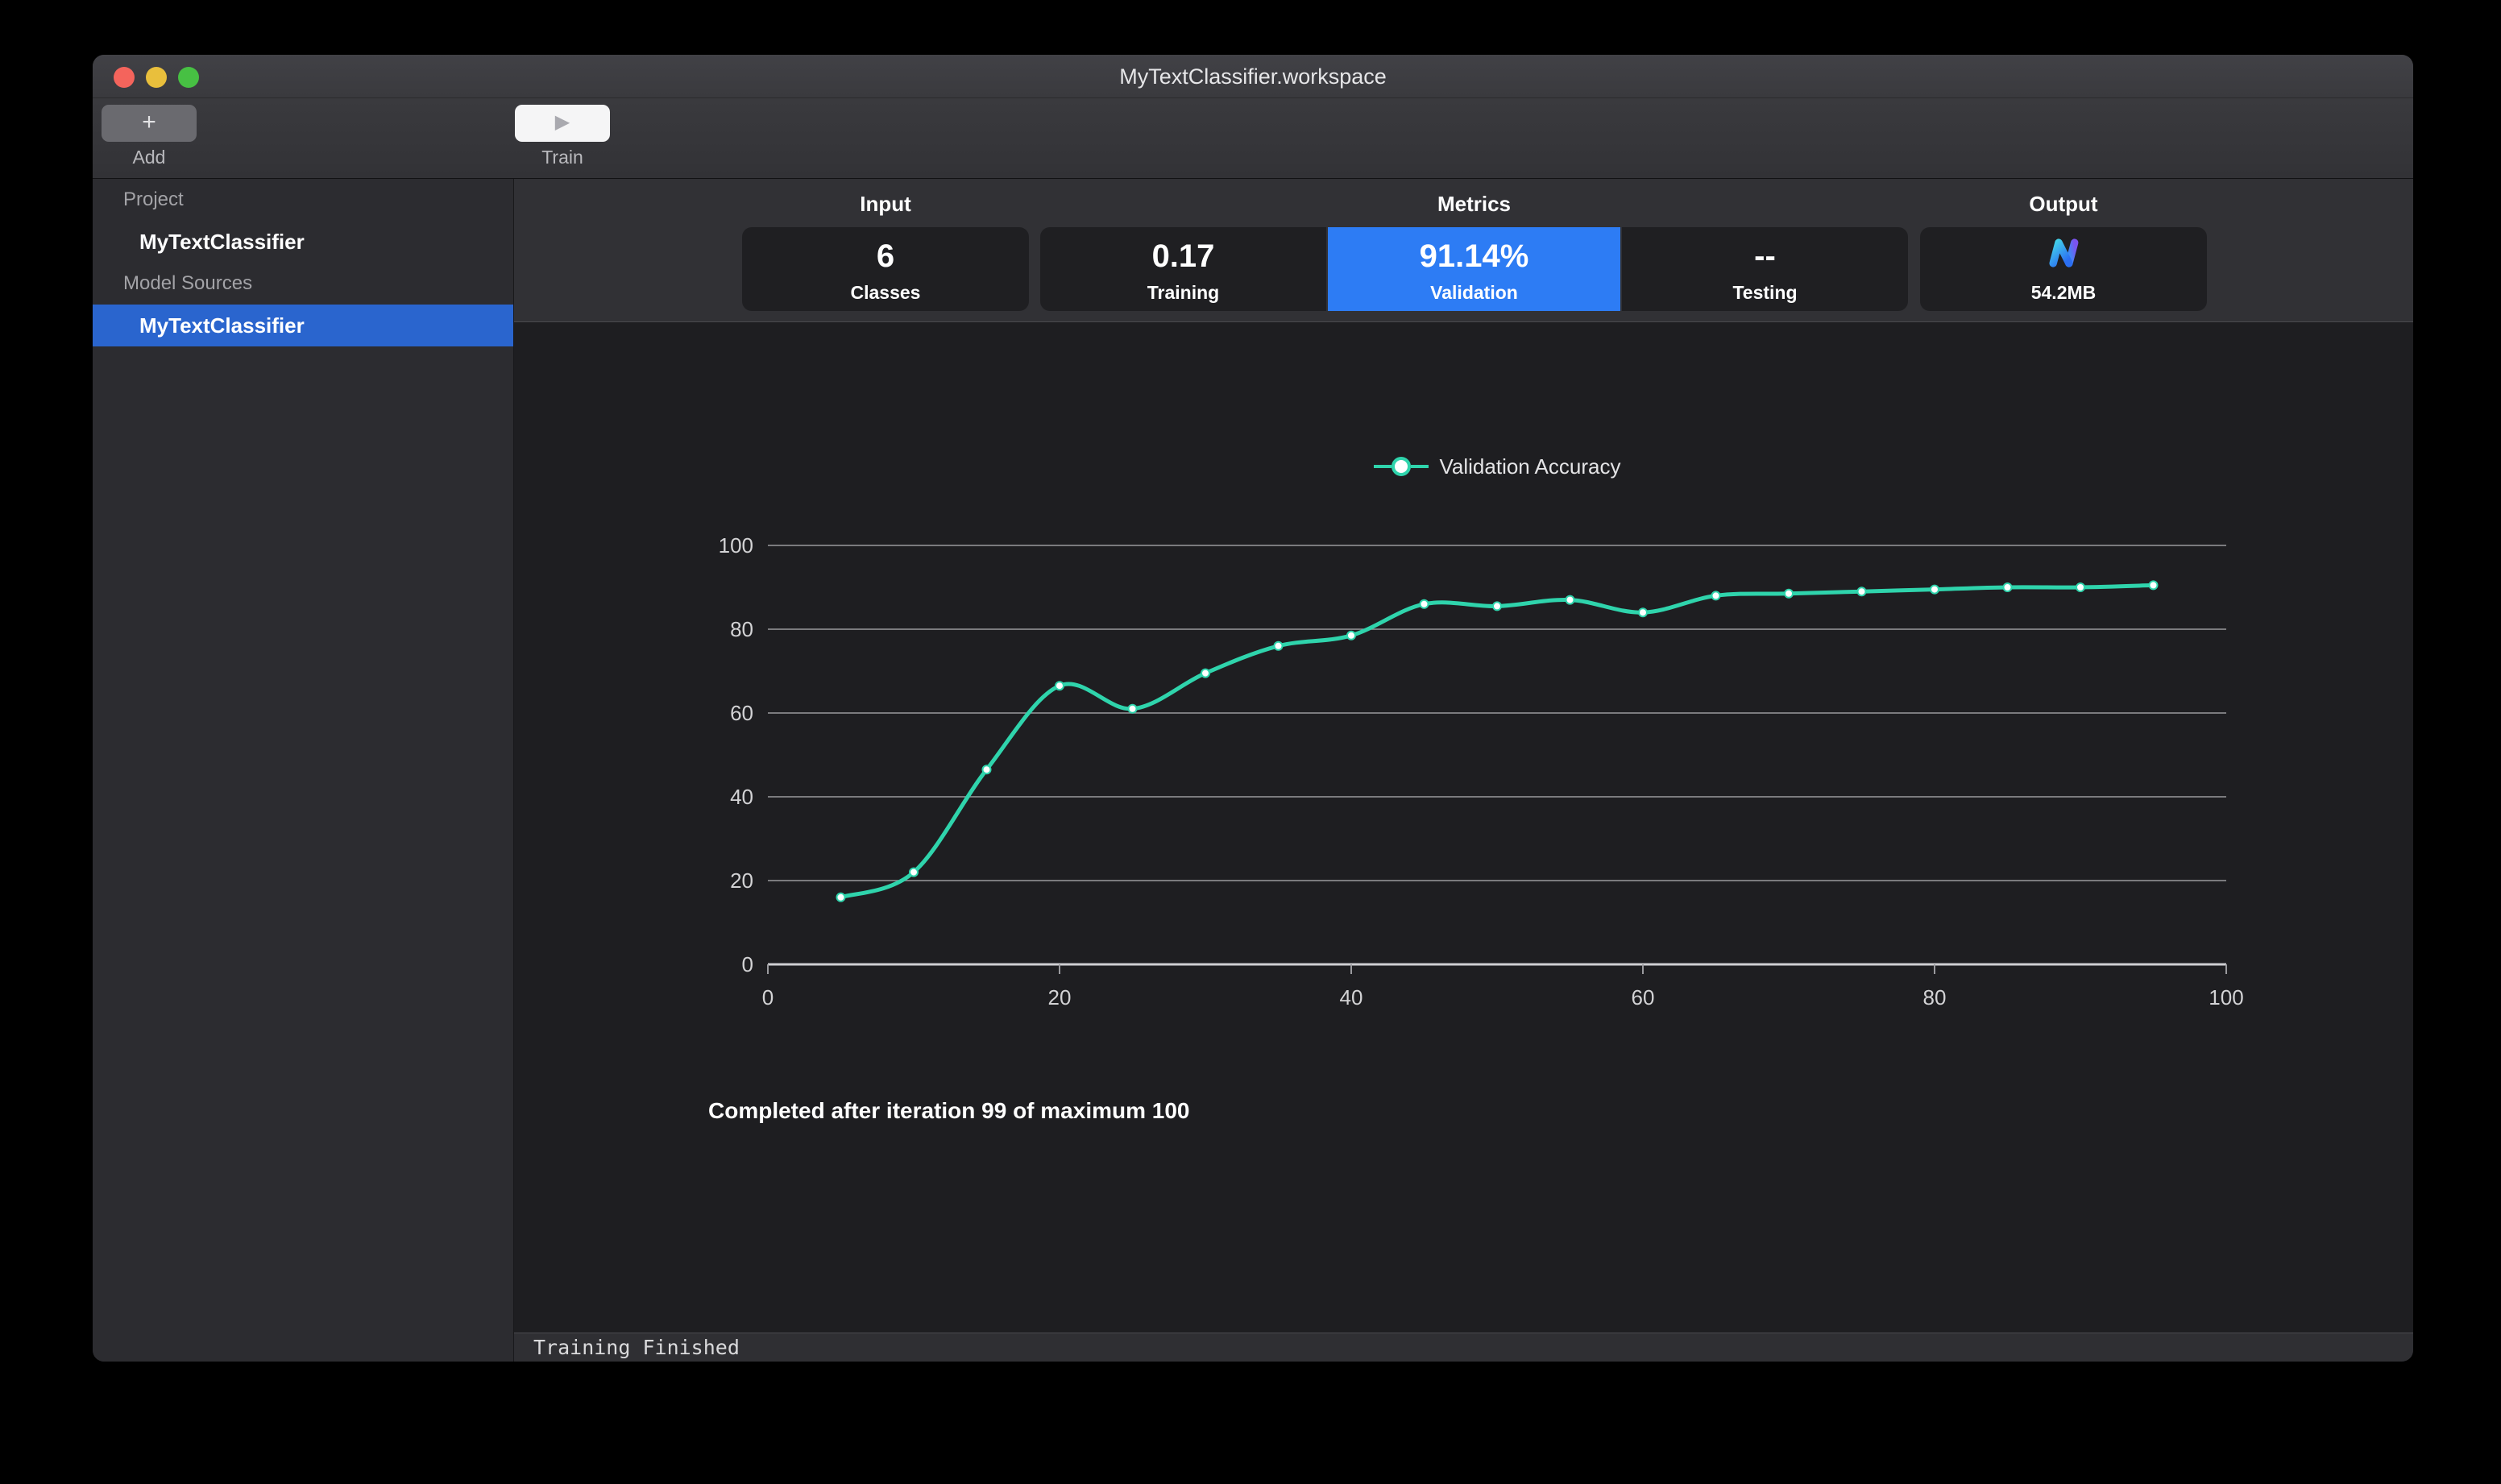 Image resolution: width=2501 pixels, height=1484 pixels. I want to click on sidebar-section-model-sources: Model Sources, so click(188, 283).